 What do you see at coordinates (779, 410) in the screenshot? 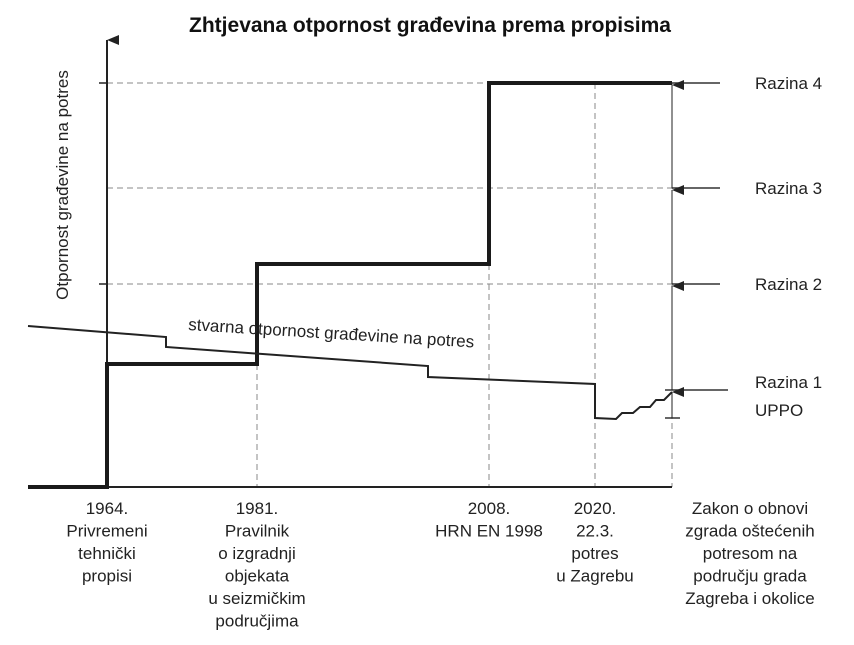
I see `level-1-sub-label: UPPO` at bounding box center [779, 410].